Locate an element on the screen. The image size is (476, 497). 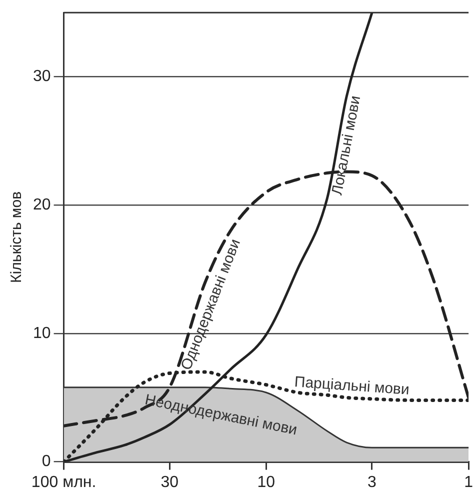
x-tick-label: 10 is located at coordinates (266, 482).